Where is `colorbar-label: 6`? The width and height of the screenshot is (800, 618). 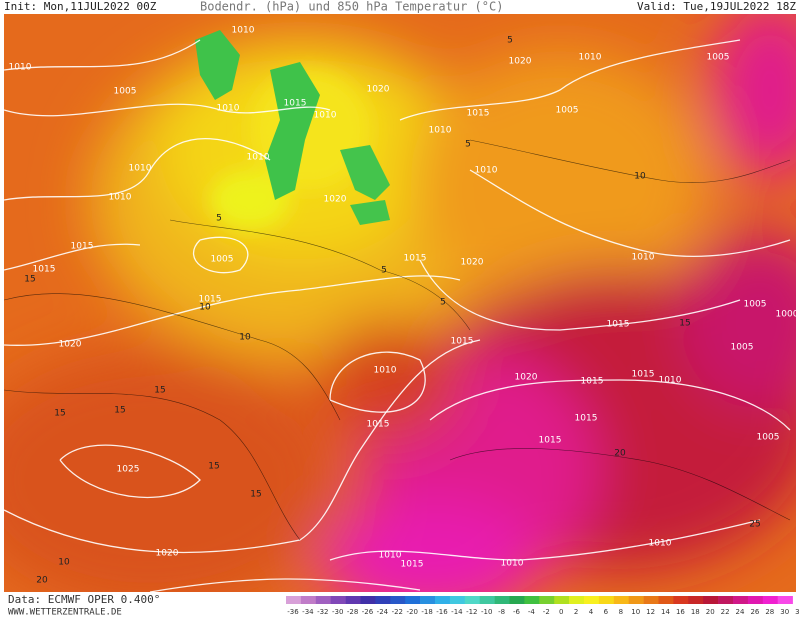
colorbar-label: 6 is located at coordinates (606, 612).